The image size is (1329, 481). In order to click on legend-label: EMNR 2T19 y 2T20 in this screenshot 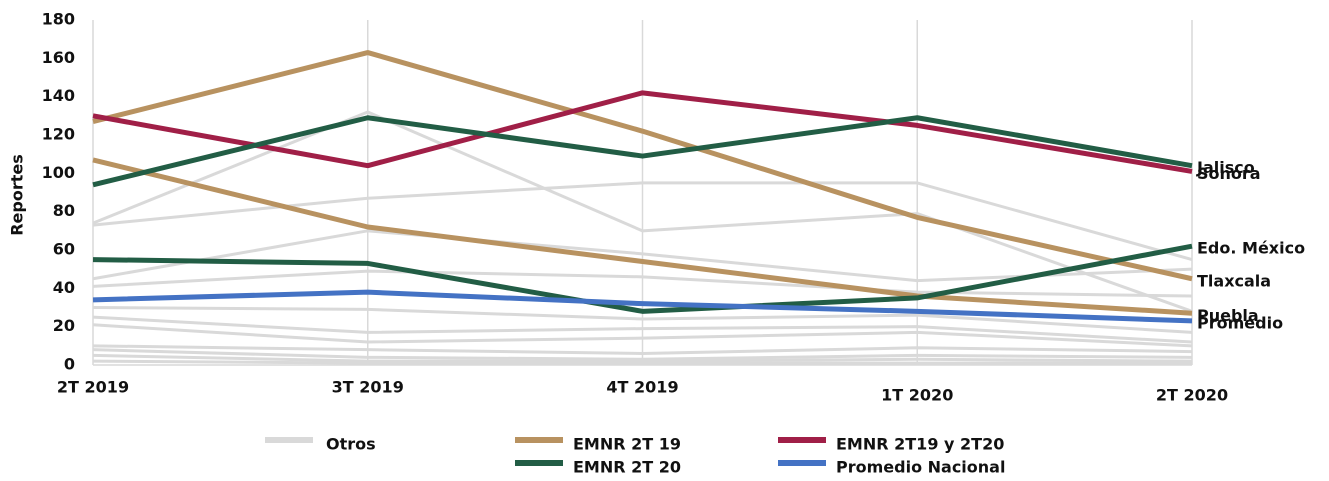, I will do `click(920, 444)`.